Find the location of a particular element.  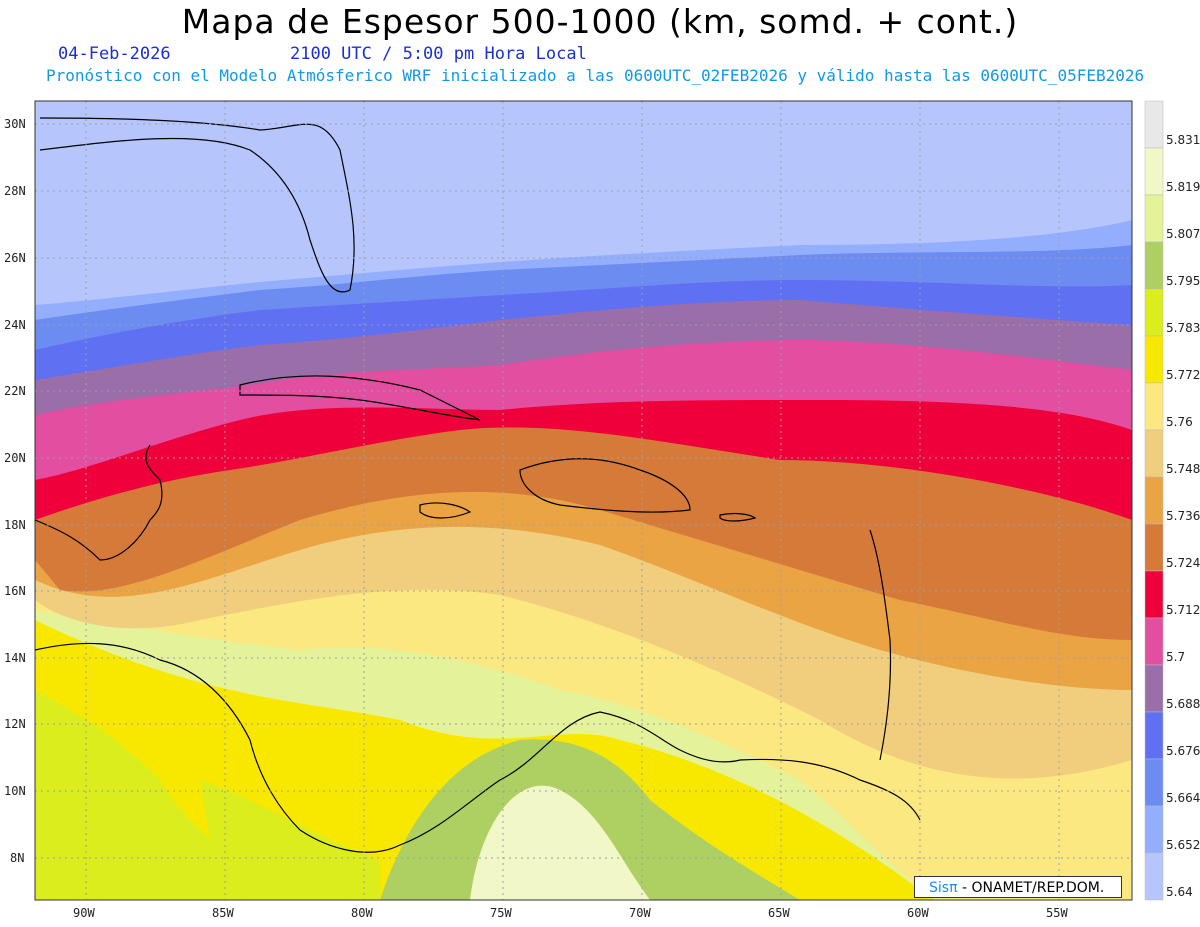

colorbar-label: 5.736 is located at coordinates (1183, 516).